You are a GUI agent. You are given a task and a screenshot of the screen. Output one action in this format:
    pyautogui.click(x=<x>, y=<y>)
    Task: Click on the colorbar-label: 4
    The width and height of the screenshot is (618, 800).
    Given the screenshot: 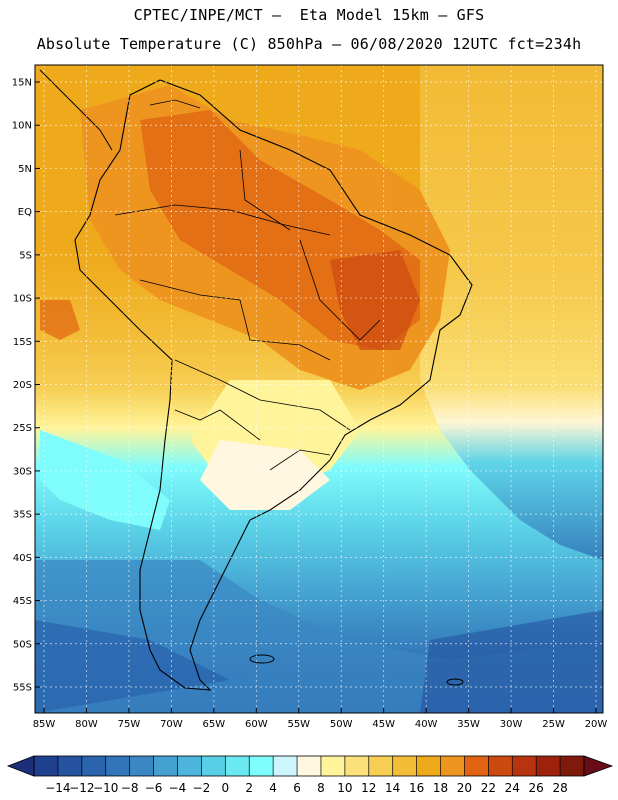 What is the action you would take?
    pyautogui.click(x=273, y=788)
    